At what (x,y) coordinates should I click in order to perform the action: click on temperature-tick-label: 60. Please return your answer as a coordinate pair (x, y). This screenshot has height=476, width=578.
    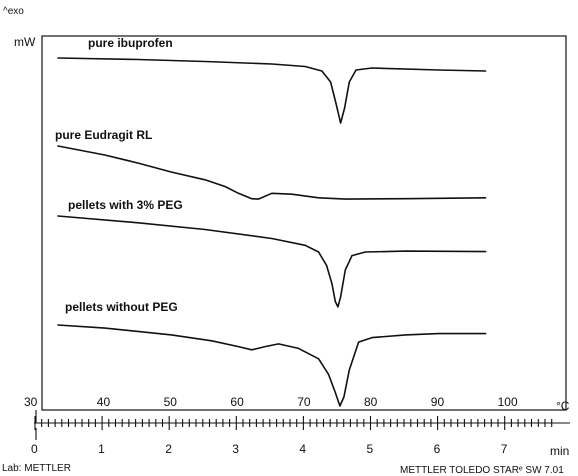
    Looking at the image, I should click on (237, 402).